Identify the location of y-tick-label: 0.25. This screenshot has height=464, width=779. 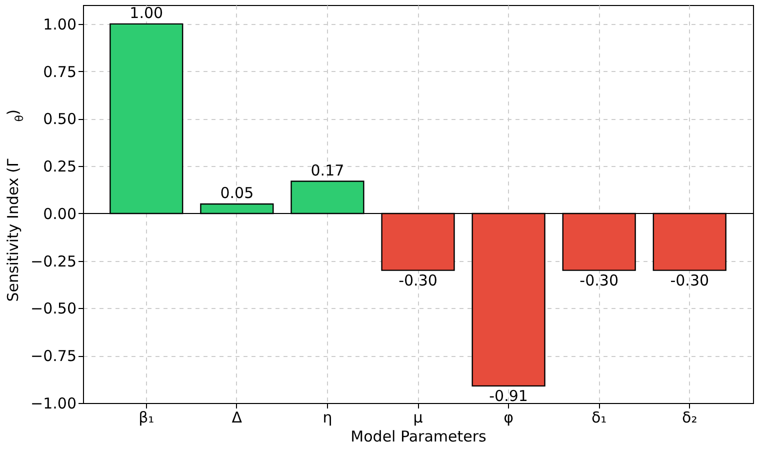
(59, 167).